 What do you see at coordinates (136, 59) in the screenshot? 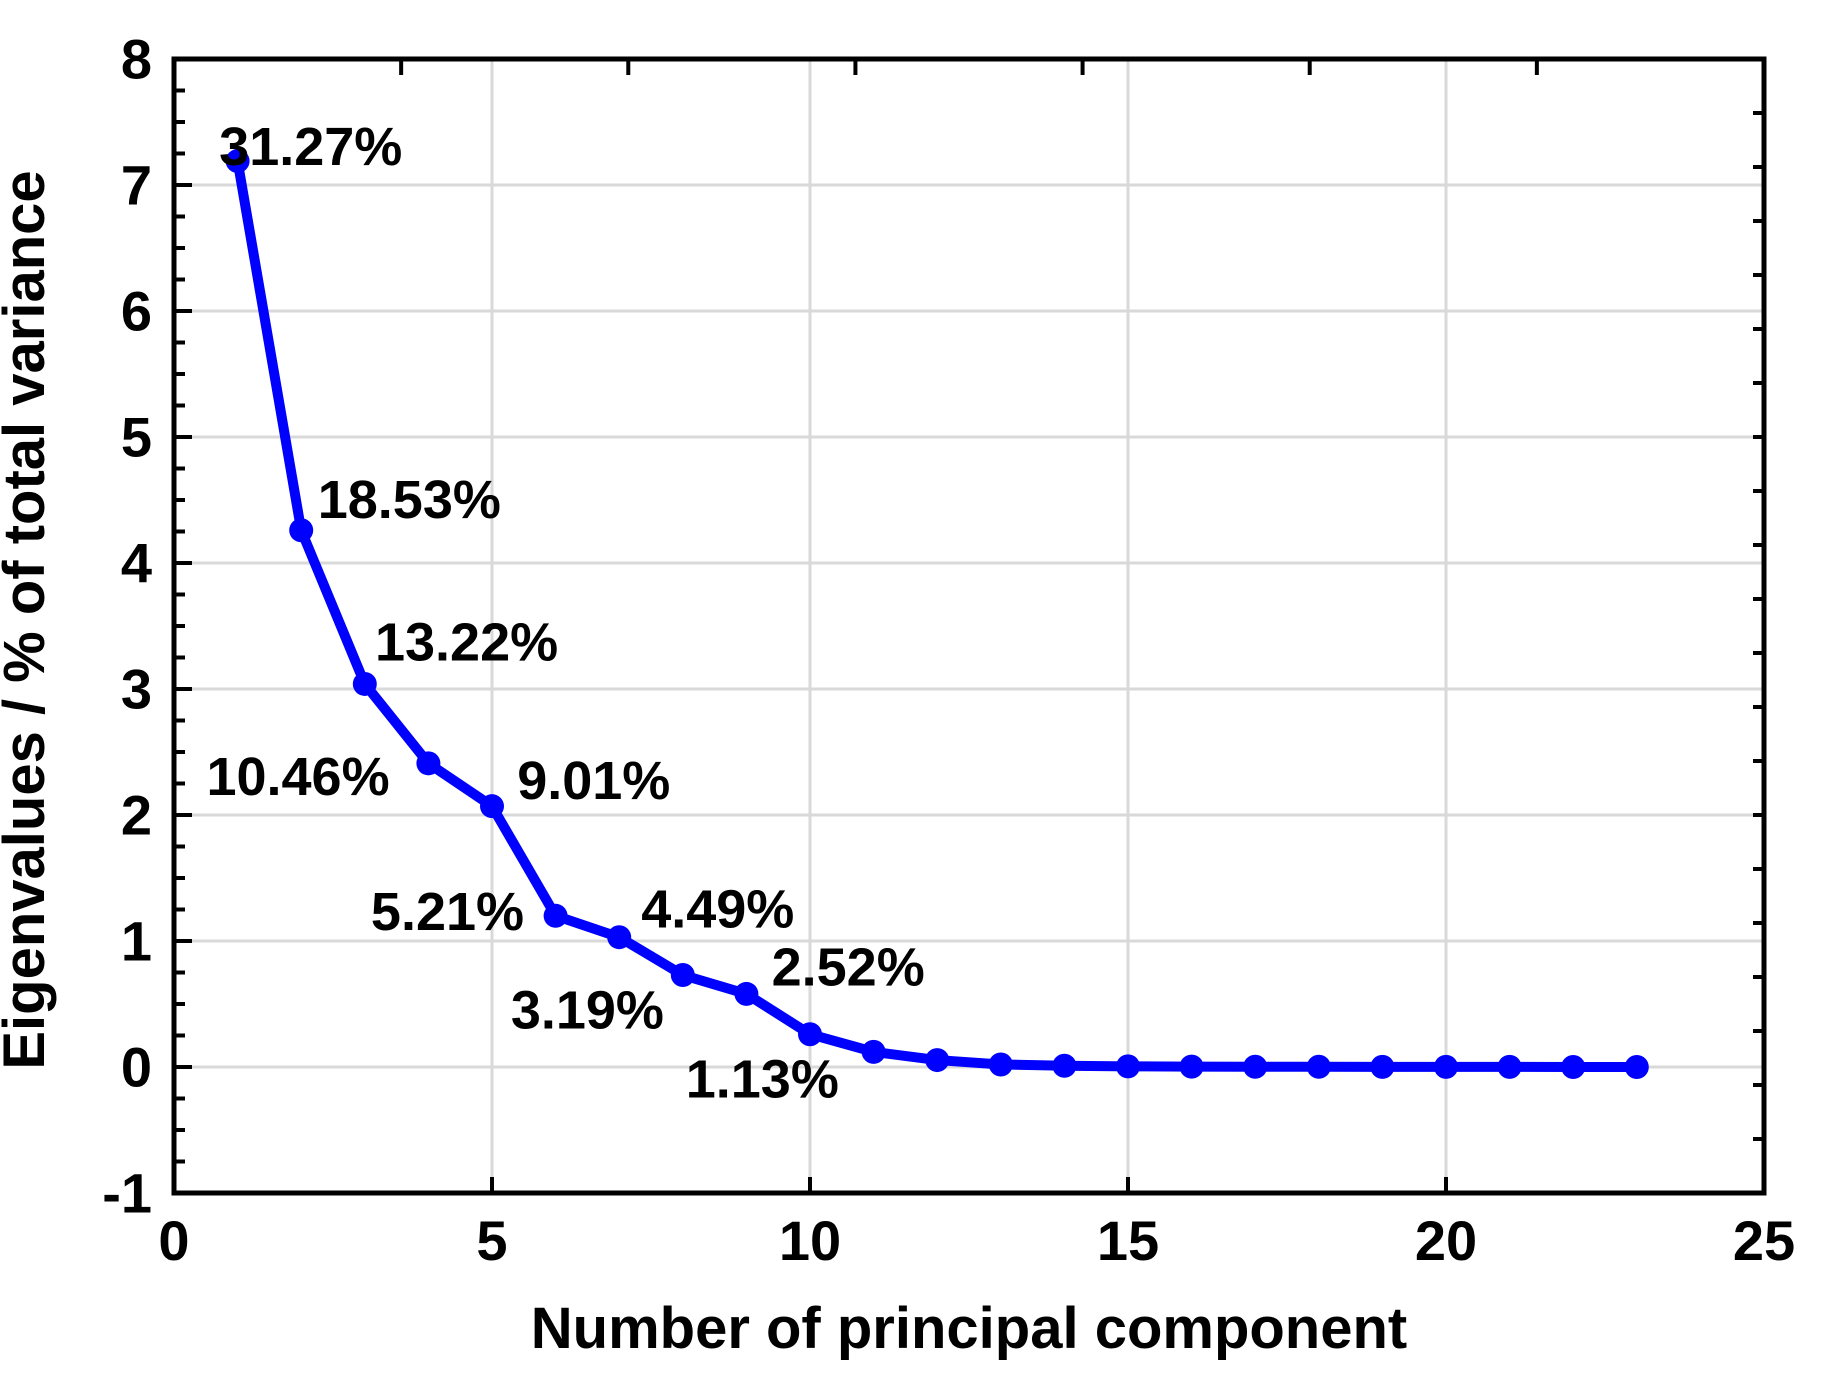
I see `y-tick-label: 8` at bounding box center [136, 59].